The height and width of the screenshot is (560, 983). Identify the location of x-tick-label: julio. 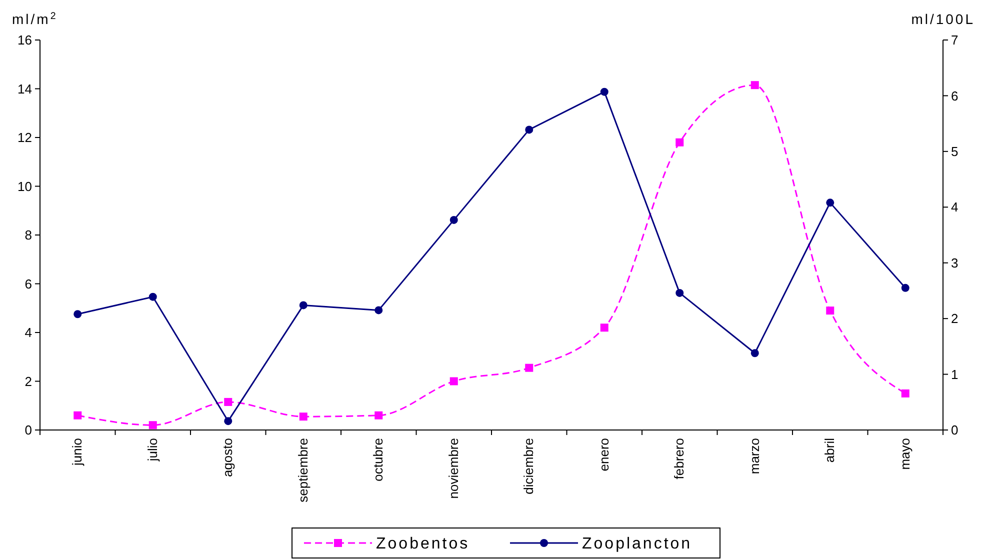
(152, 450).